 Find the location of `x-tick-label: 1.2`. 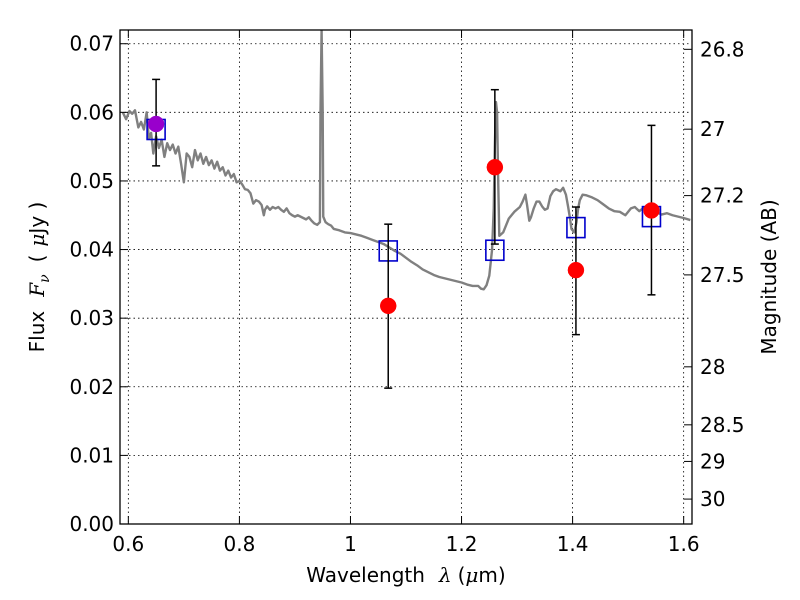

x-tick-label: 1.2 is located at coordinates (462, 544).